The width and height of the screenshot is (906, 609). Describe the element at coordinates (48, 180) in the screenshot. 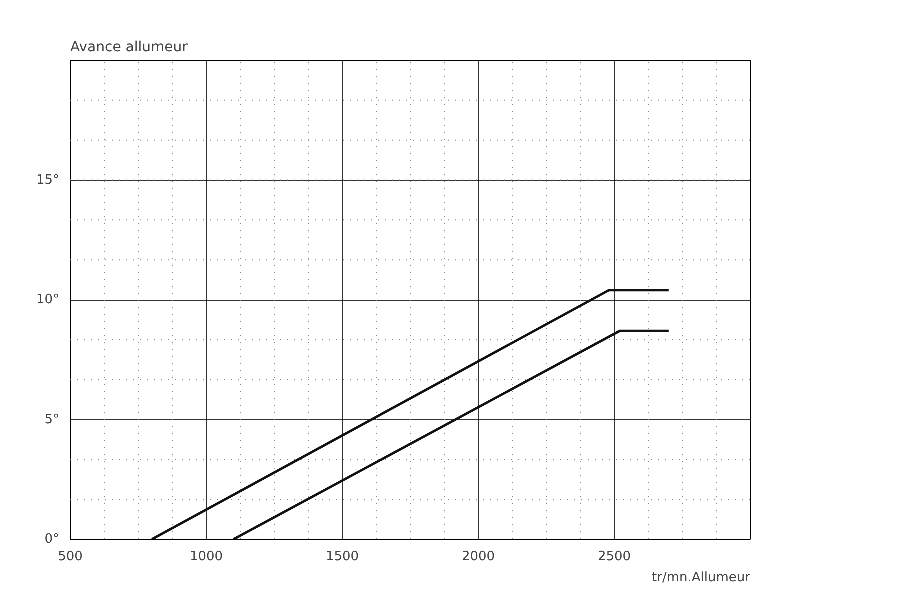

I see `y-tick-label: 15°` at that location.